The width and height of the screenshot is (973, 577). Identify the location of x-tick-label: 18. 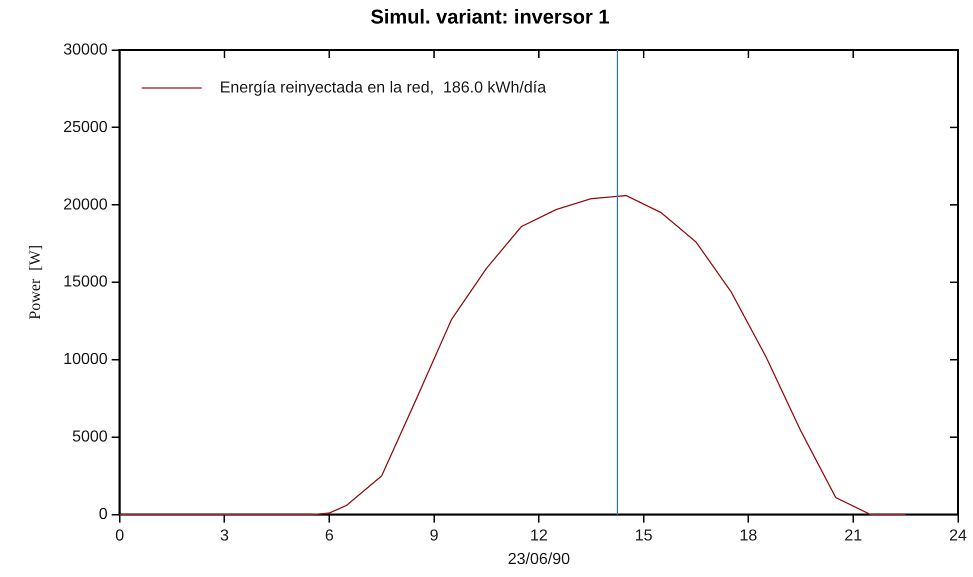
(749, 536).